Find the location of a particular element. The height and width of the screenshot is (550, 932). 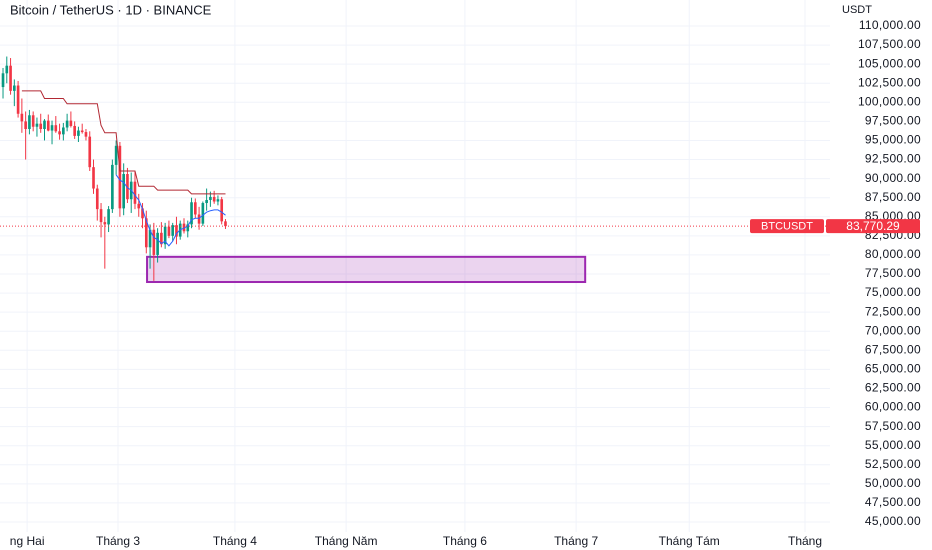

y-tick-label: 107,500.00 is located at coordinates (889, 44).